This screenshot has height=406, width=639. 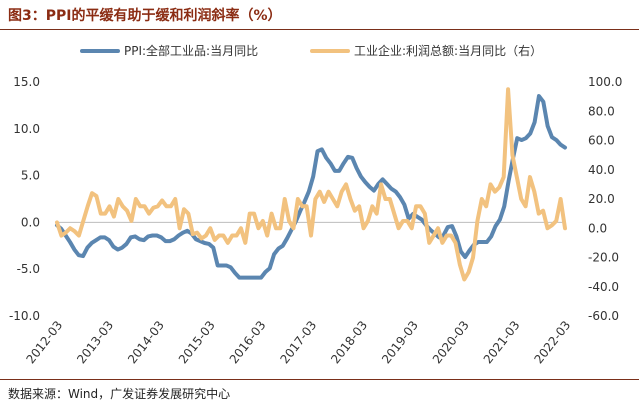 I want to click on left-axis-tick-label: -5.0, so click(x=28, y=269).